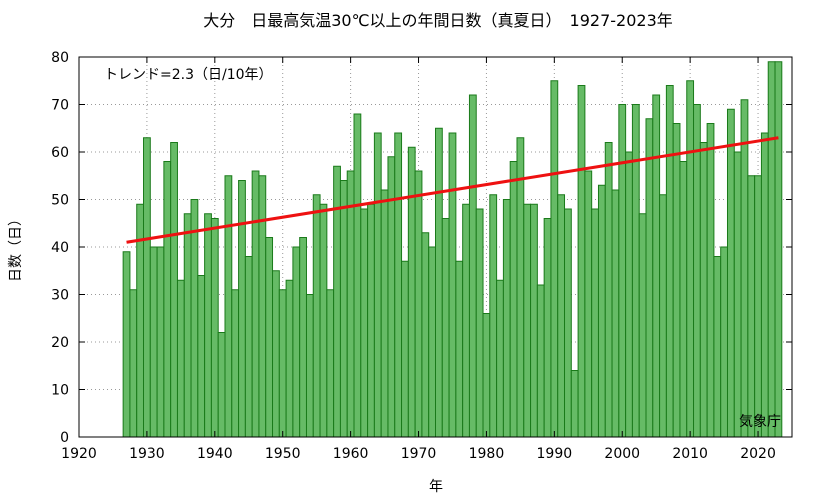  I want to click on y-tick-label: 20, so click(60, 343).